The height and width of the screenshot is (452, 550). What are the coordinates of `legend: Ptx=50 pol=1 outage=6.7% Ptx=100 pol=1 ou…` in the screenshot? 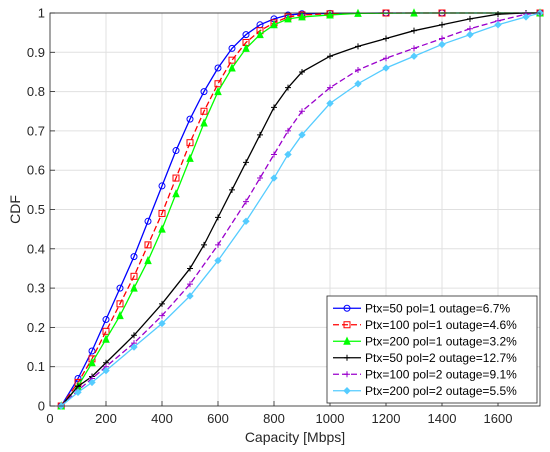 It's located at (432, 349).